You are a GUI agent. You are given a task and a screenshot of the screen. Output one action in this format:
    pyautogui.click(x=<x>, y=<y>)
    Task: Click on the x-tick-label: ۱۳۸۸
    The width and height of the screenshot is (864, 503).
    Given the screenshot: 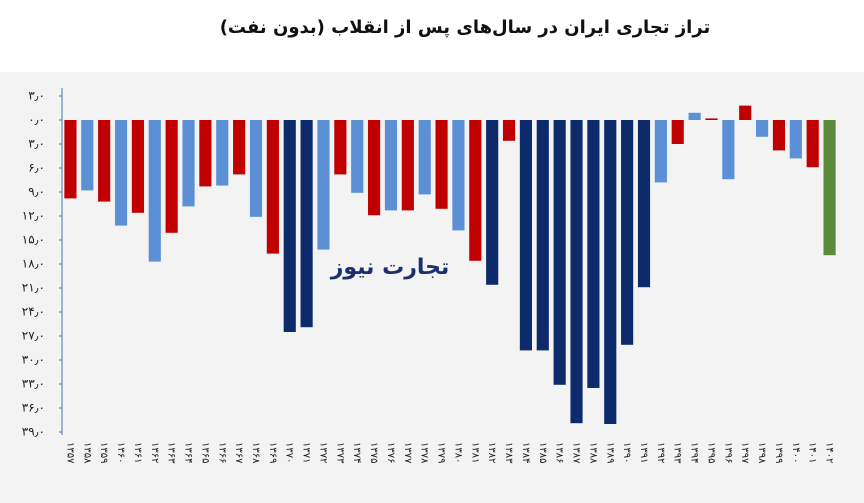 What is the action you would take?
    pyautogui.click(x=592, y=453)
    